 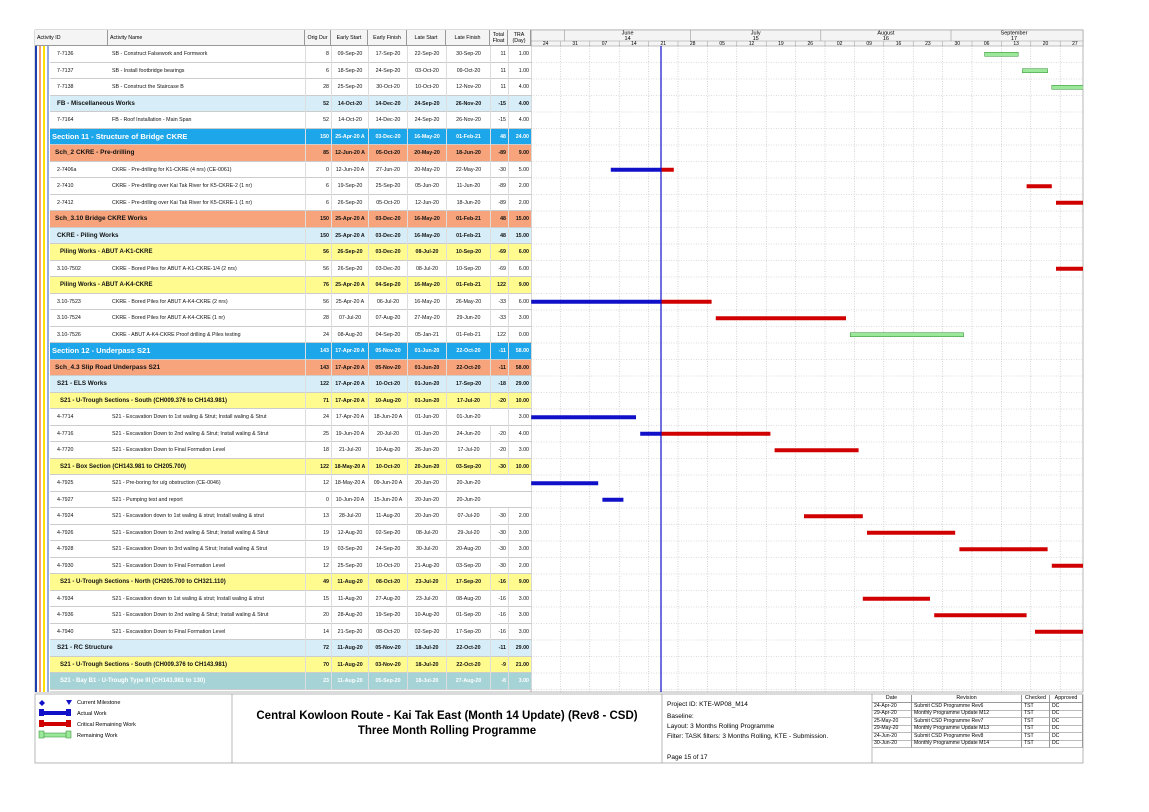 I want to click on activity-id: 2-7412, so click(x=65, y=202).